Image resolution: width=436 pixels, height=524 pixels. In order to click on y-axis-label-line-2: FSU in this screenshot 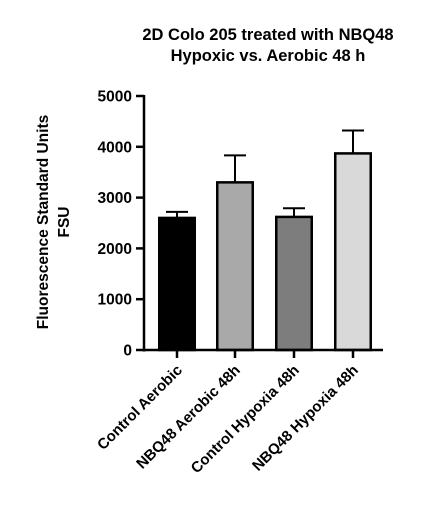, I will do `click(64, 222)`.